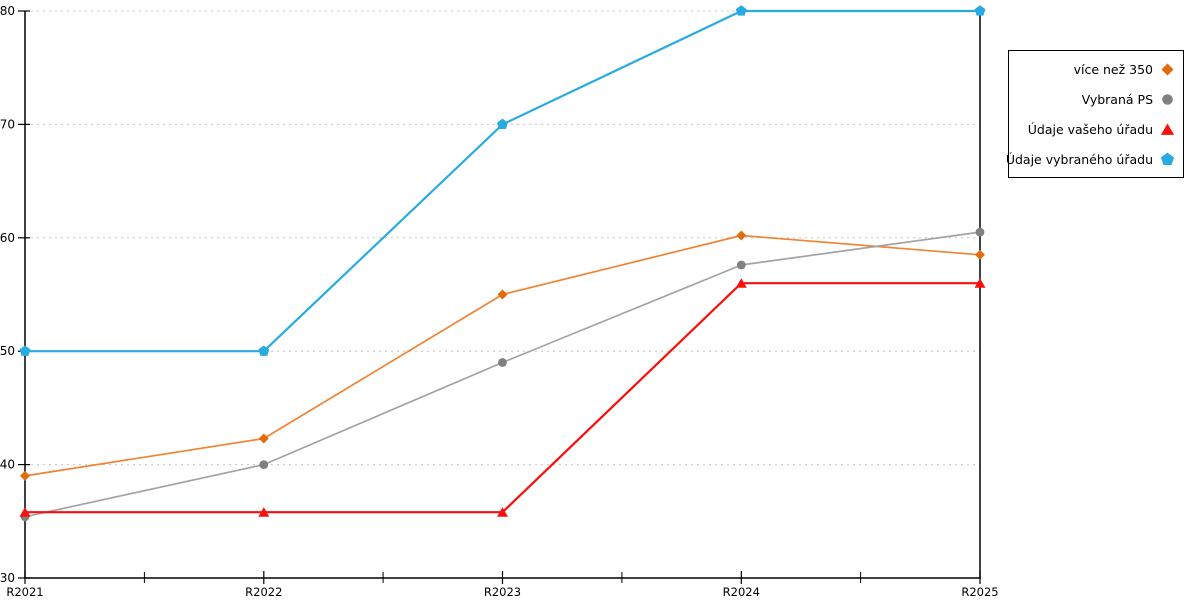  I want to click on legend-item-label: Údaje vašeho úřadu, so click(1090, 129).